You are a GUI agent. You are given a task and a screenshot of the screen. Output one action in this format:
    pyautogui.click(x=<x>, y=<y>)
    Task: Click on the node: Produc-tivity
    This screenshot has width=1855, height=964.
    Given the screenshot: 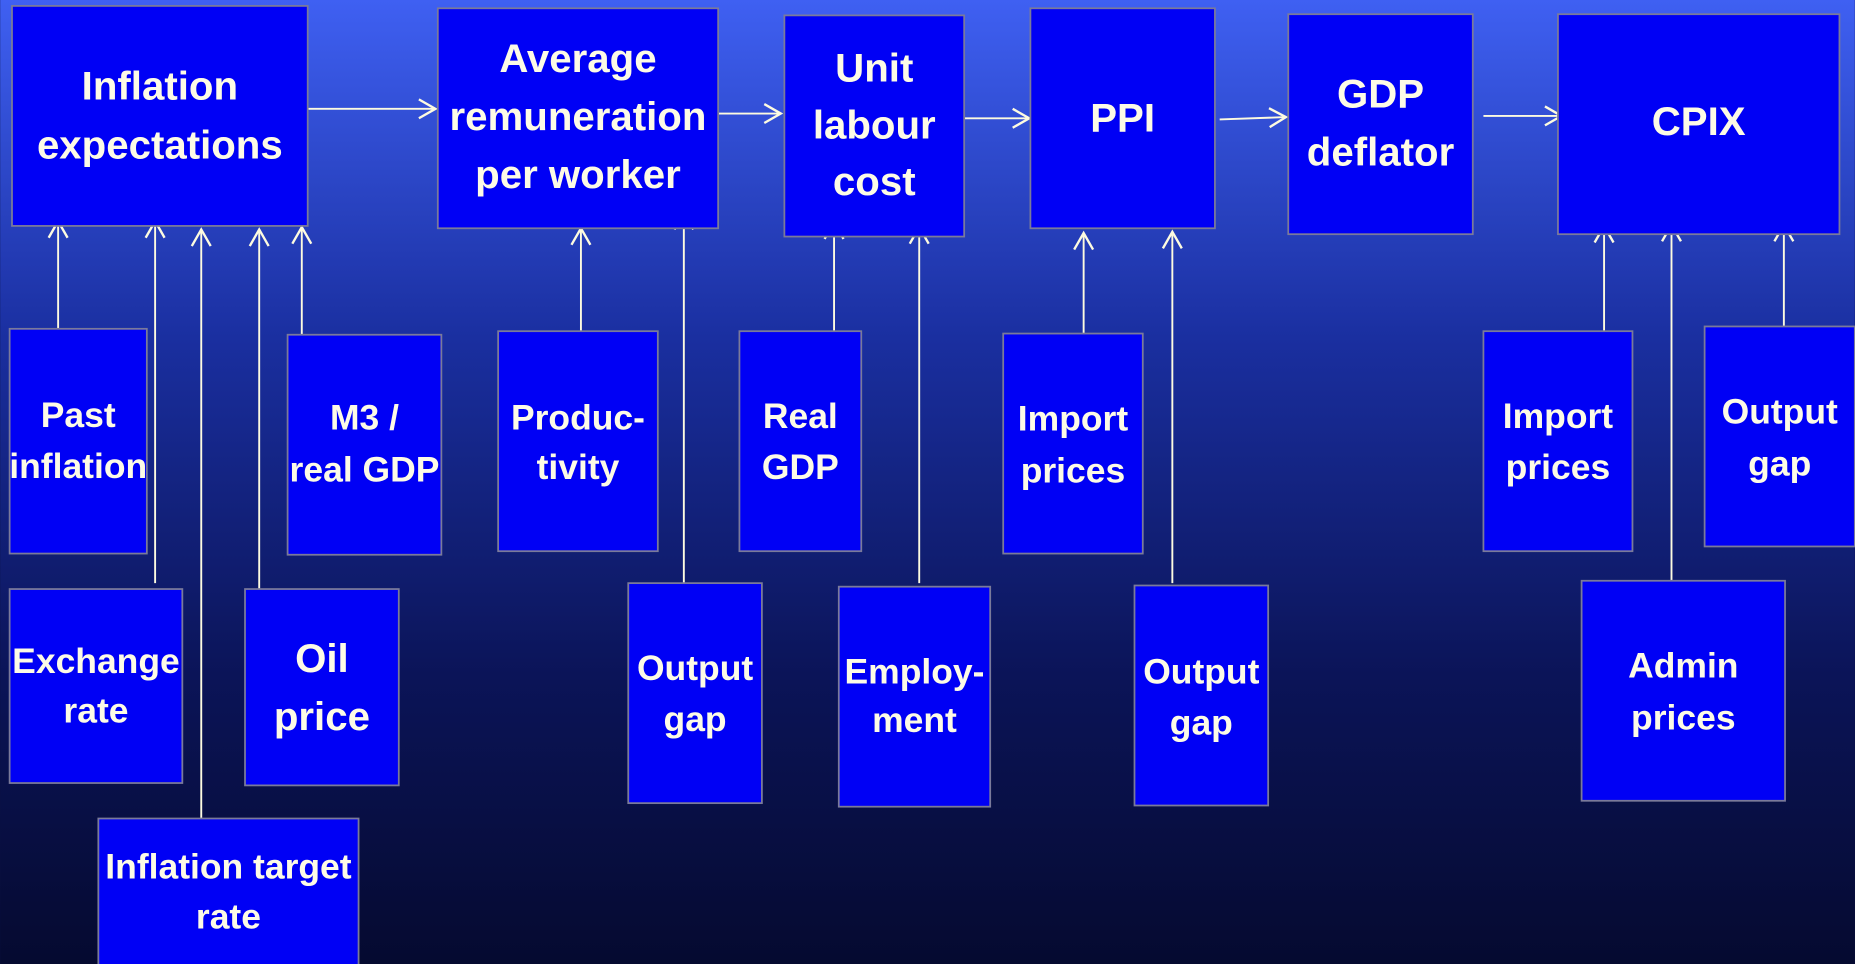 What is the action you would take?
    pyautogui.click(x=578, y=441)
    